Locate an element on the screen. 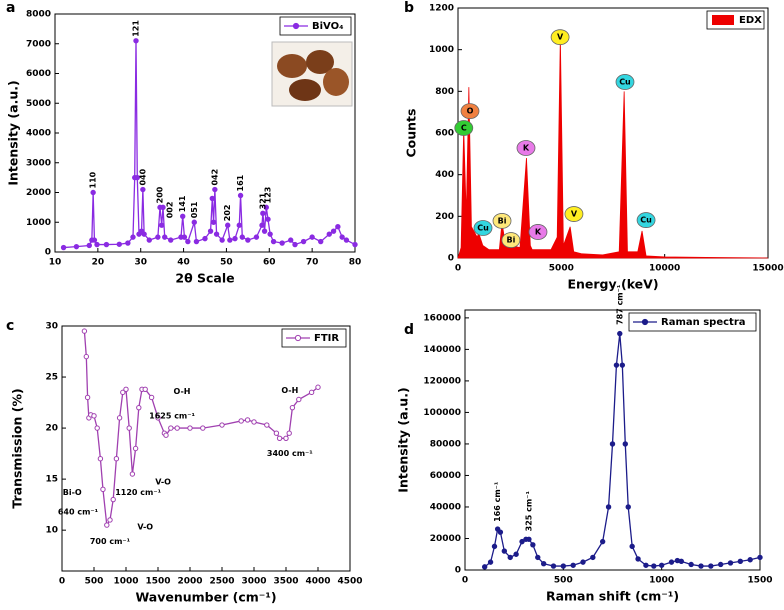  annotation: 141 is located at coordinates (182, 203).